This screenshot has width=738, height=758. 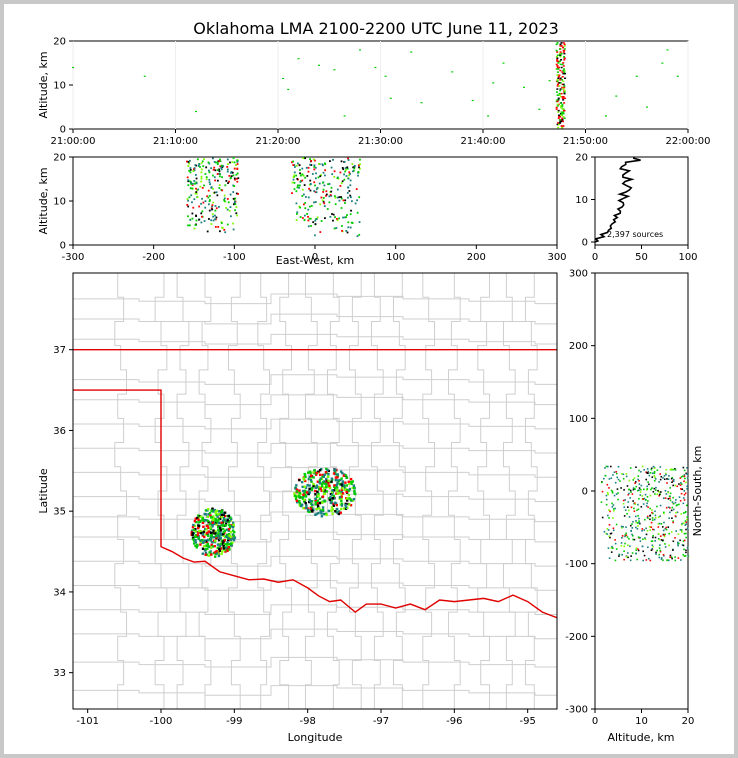 I want to click on county-line, so click(x=161, y=491).